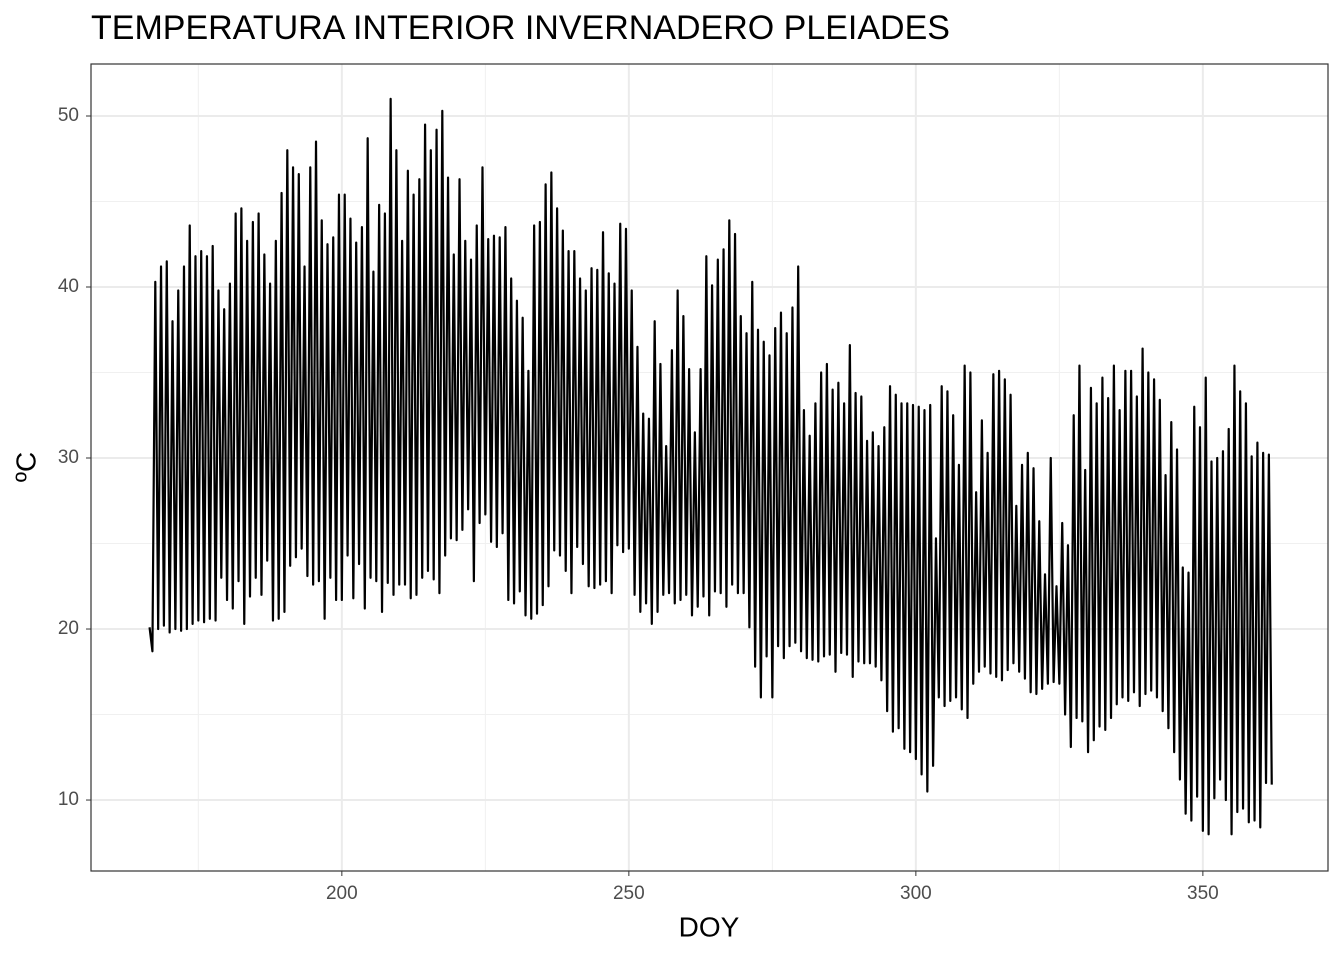  I want to click on y-tick-label: 50, so click(68, 115).